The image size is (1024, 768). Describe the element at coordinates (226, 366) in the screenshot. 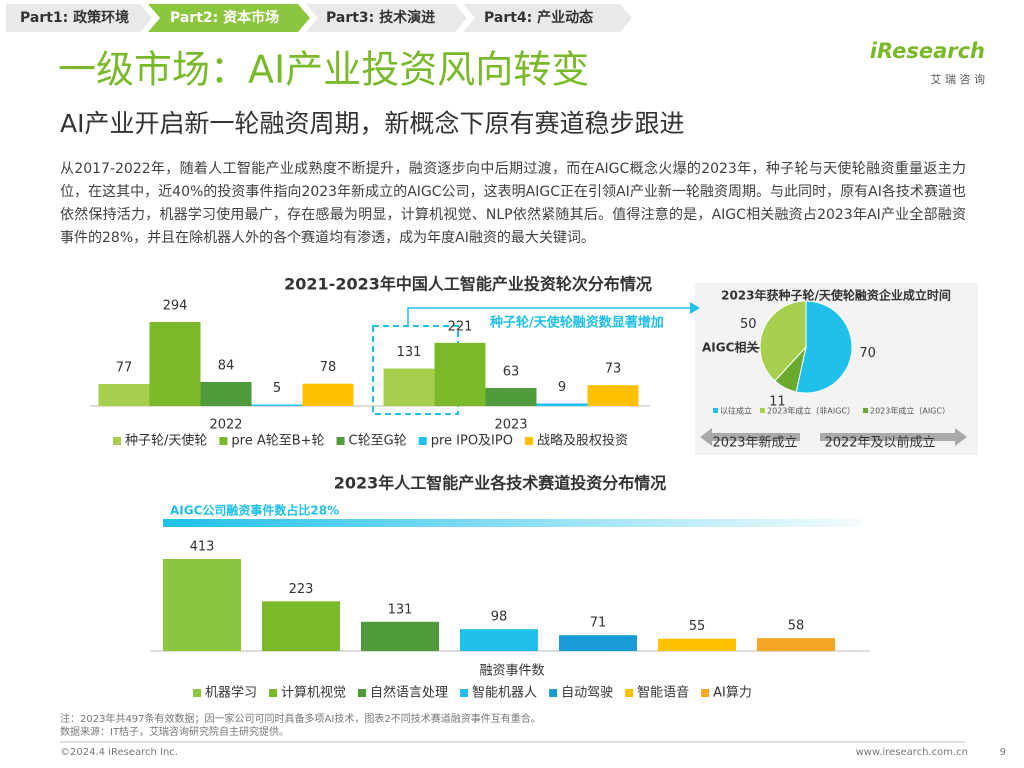

I see `value-label: 84` at that location.